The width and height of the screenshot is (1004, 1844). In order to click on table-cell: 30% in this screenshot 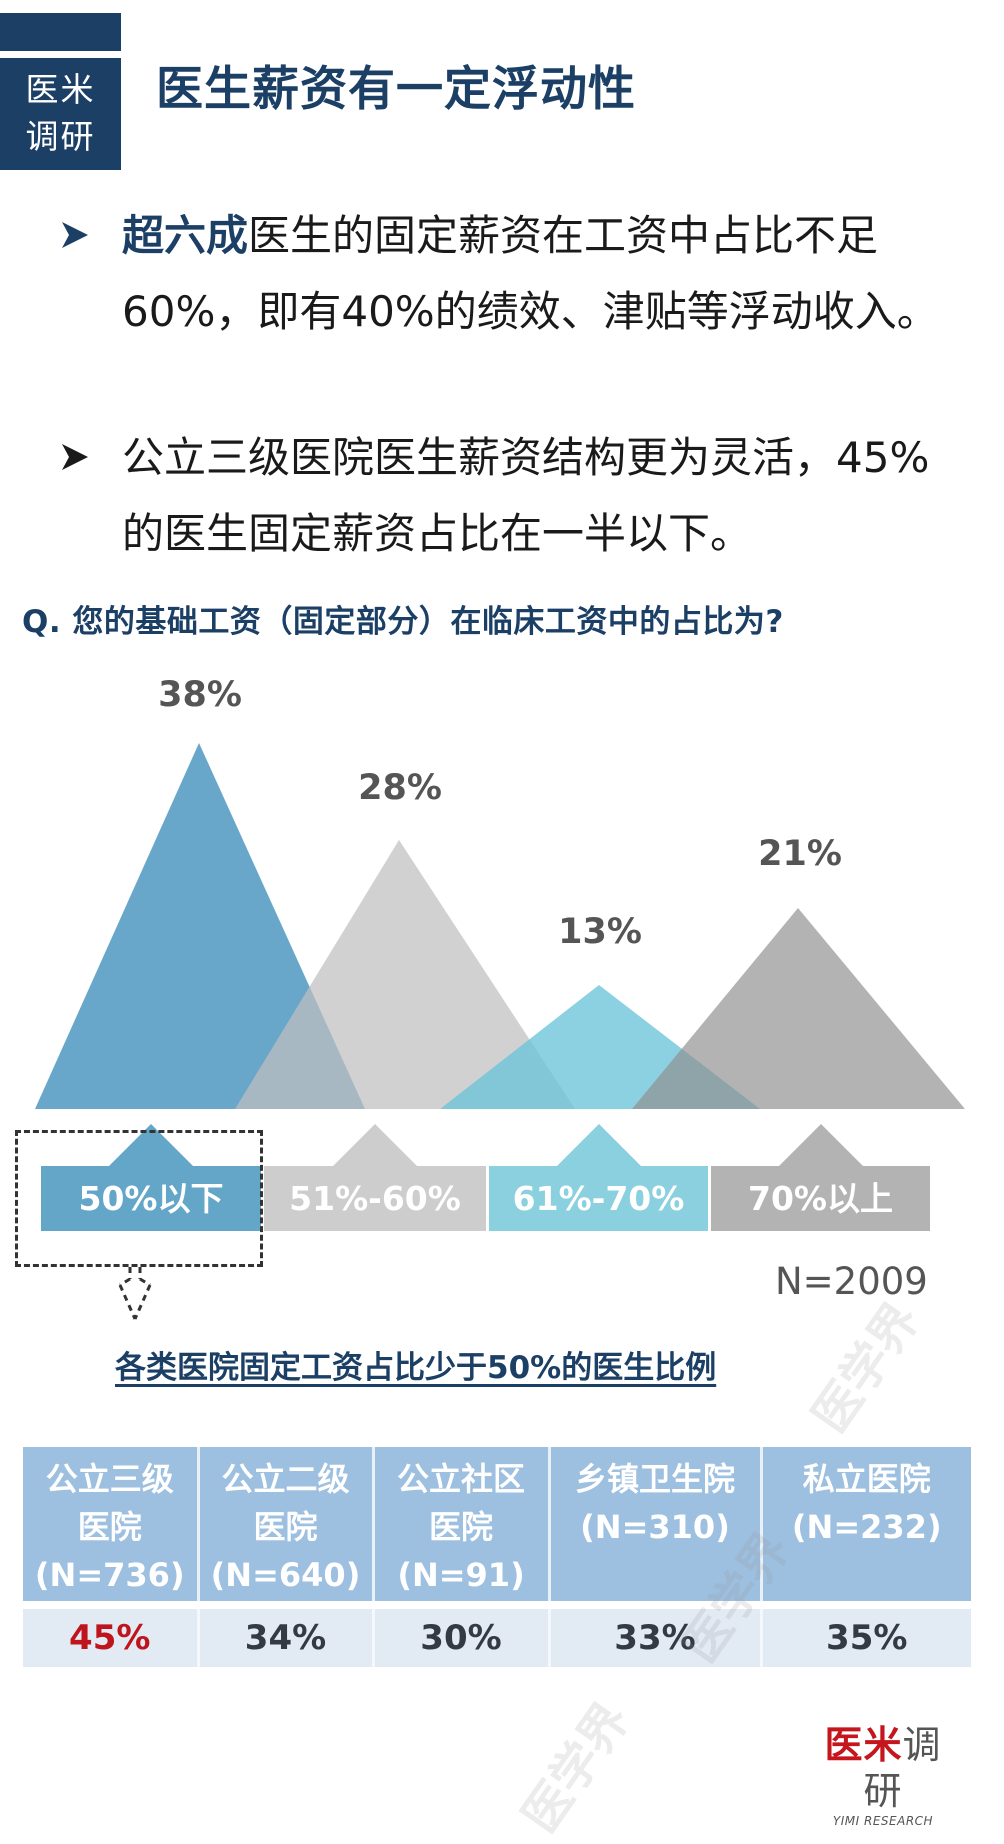, I will do `click(462, 1634)`.